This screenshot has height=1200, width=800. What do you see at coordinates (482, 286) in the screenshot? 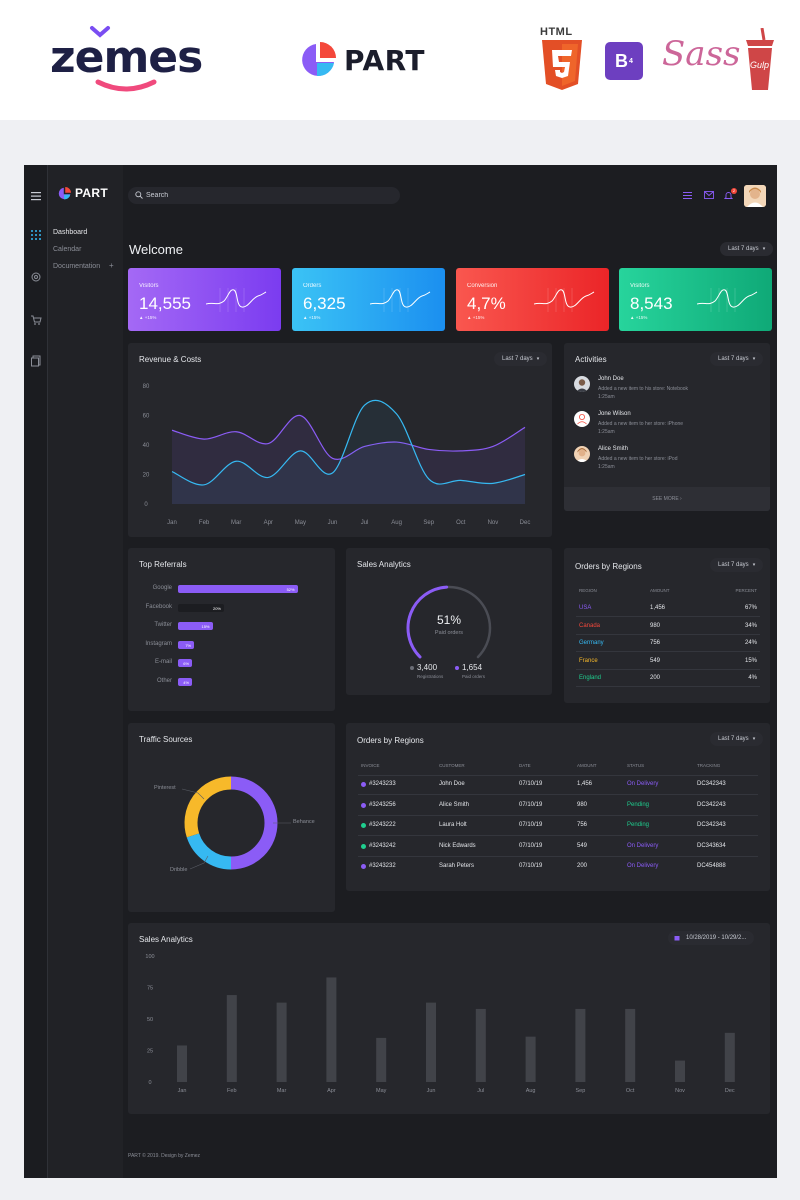
I see `stat-label: Conversion` at bounding box center [482, 286].